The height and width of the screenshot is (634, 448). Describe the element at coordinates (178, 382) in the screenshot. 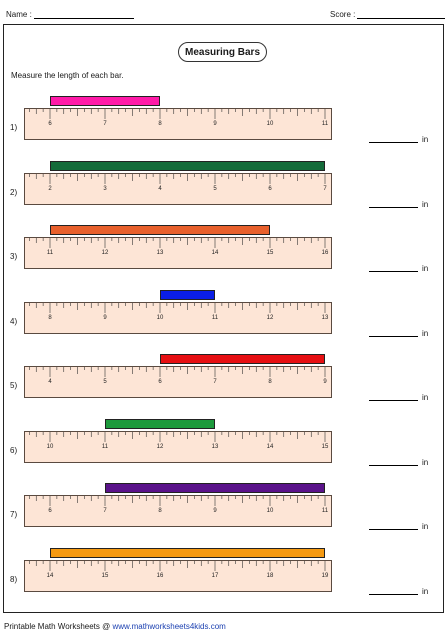

I see `ruler: 4 5 6 7 8 9` at that location.